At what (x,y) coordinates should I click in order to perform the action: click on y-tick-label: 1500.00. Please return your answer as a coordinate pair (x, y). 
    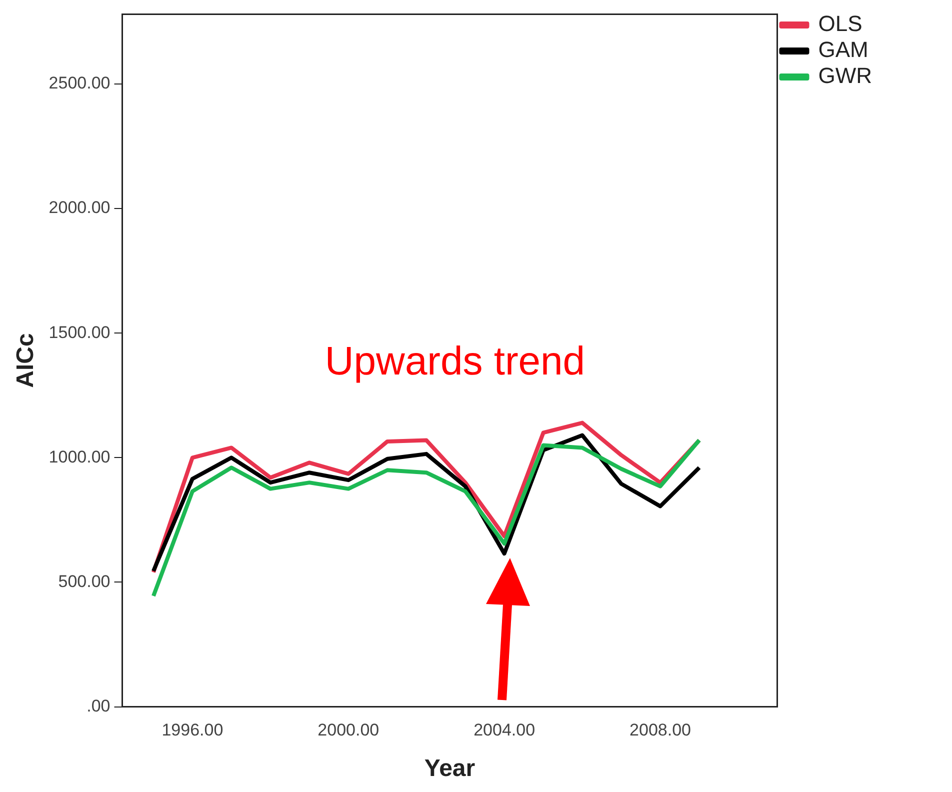
    Looking at the image, I should click on (79, 332).